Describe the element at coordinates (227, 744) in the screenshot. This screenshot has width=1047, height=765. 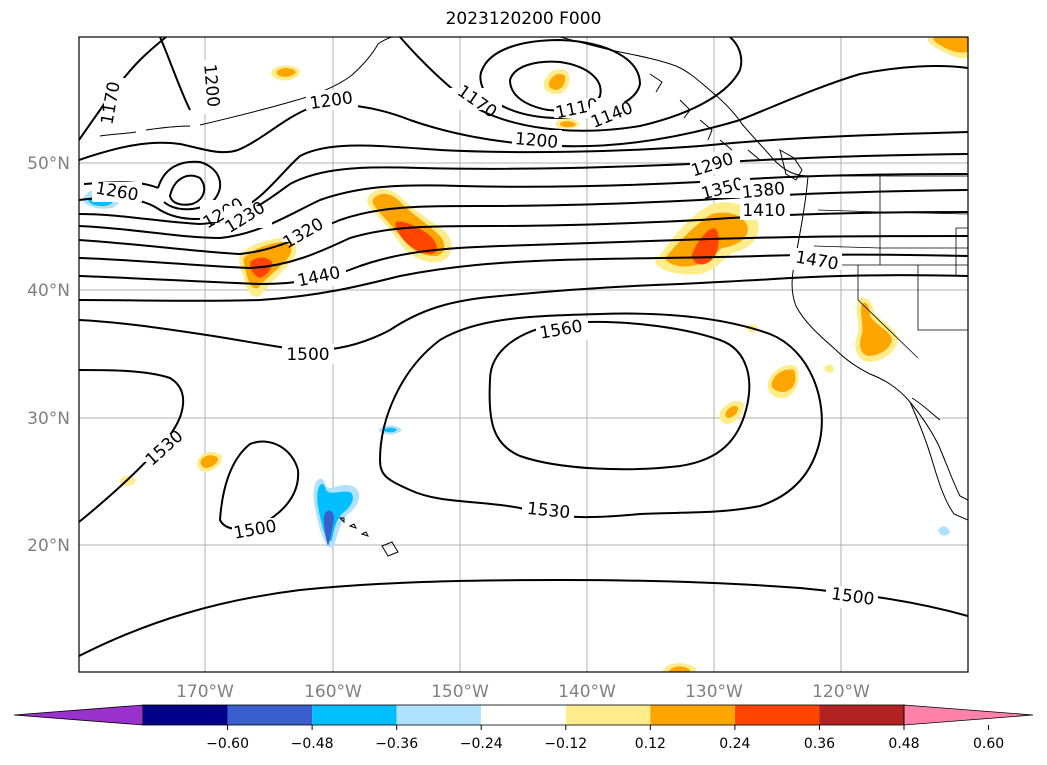
I see `colorbar-tick-label: −0.60` at that location.